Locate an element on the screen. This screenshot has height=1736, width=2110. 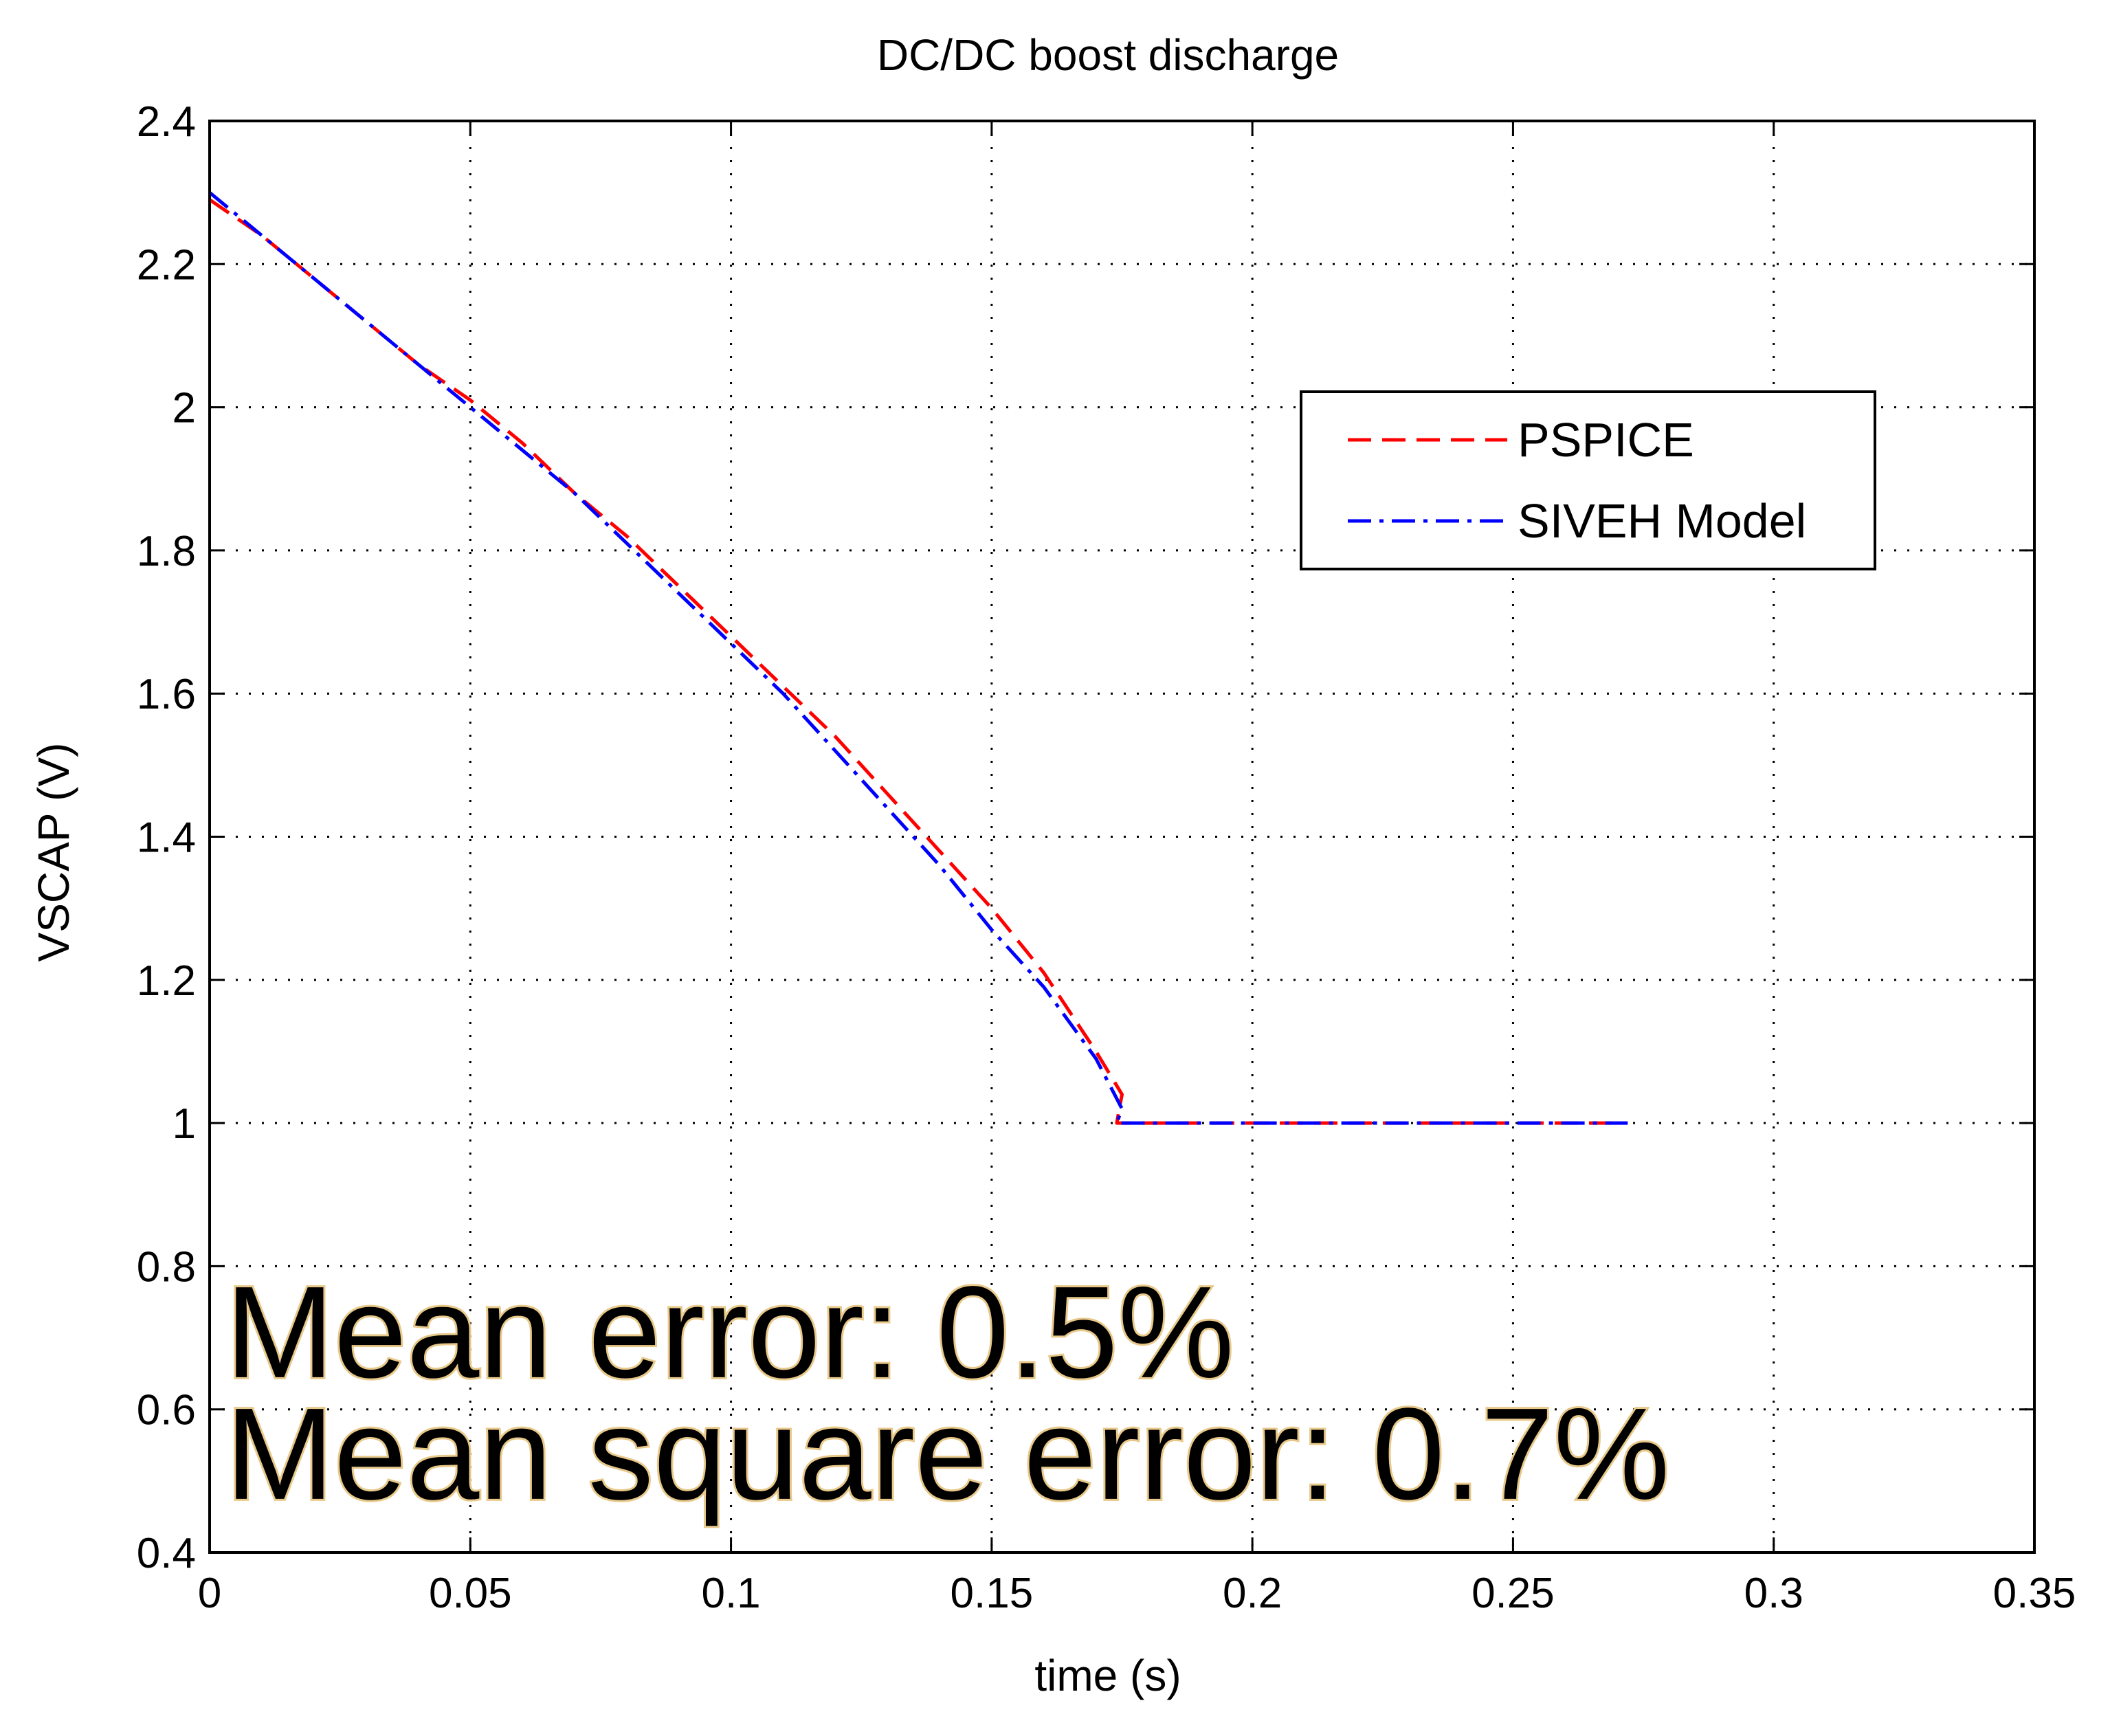
x-tick-label: 0.15 is located at coordinates (992, 1593).